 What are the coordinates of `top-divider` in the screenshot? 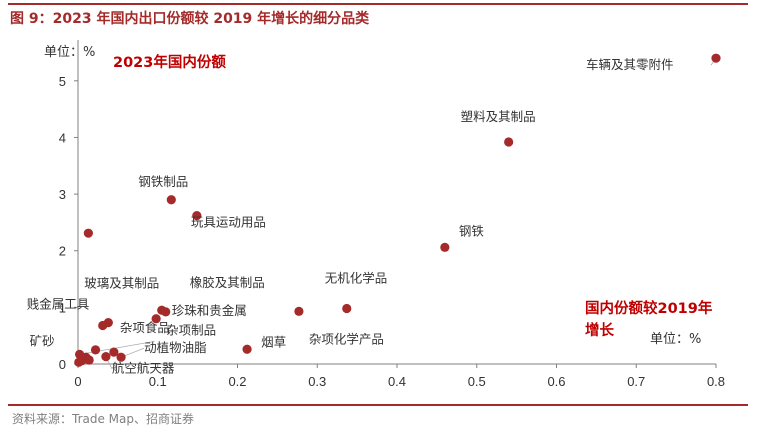 It's located at (378, 4).